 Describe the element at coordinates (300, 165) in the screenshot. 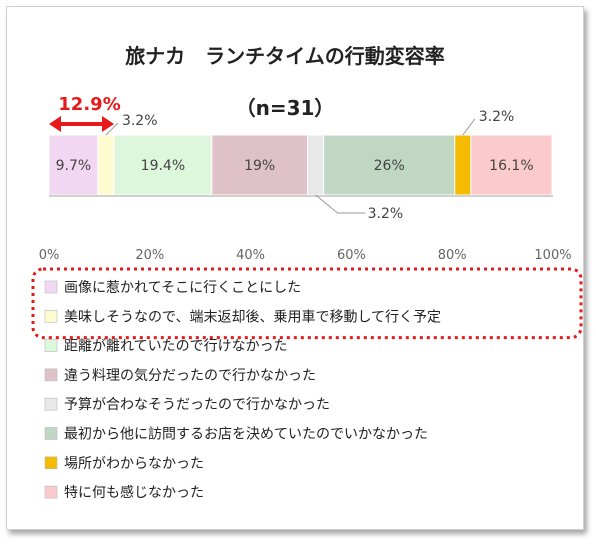

I see `bar-segments` at that location.